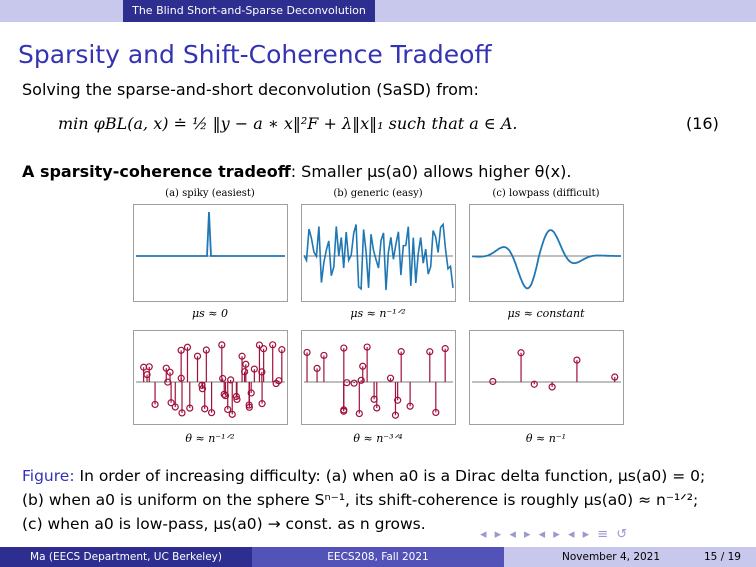 Image resolution: width=756 pixels, height=567 pixels. I want to click on panel-a-label: (a) spiky (easiest), so click(210, 193).